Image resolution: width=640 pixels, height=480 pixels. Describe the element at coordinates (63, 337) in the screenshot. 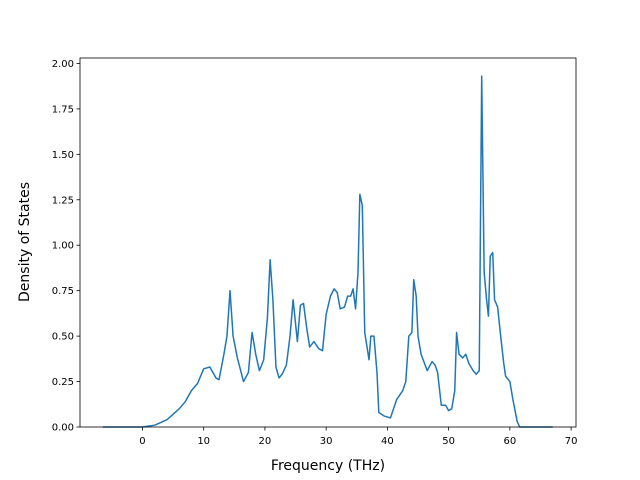

I see `y-tick-label: 0.50` at that location.